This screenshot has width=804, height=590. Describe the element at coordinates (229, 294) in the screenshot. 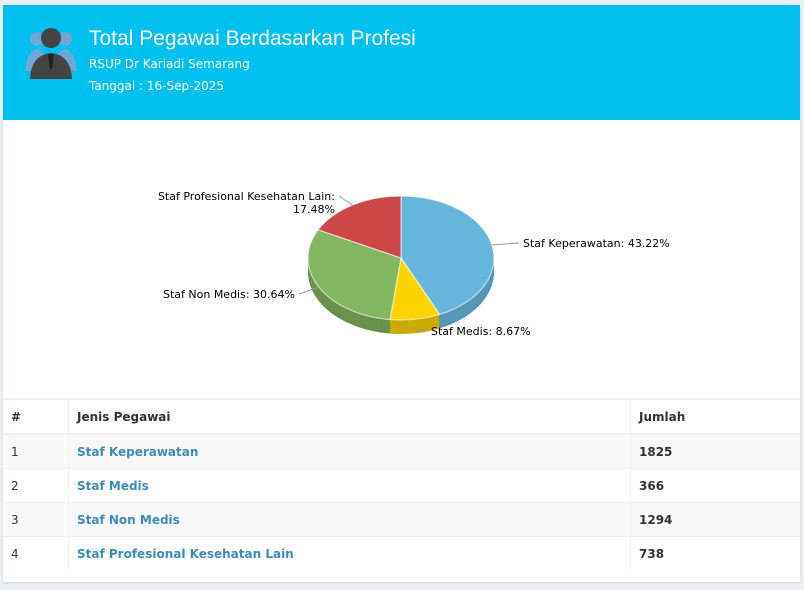

I see `slice-label: Staf Non Medis: 30.64%` at that location.